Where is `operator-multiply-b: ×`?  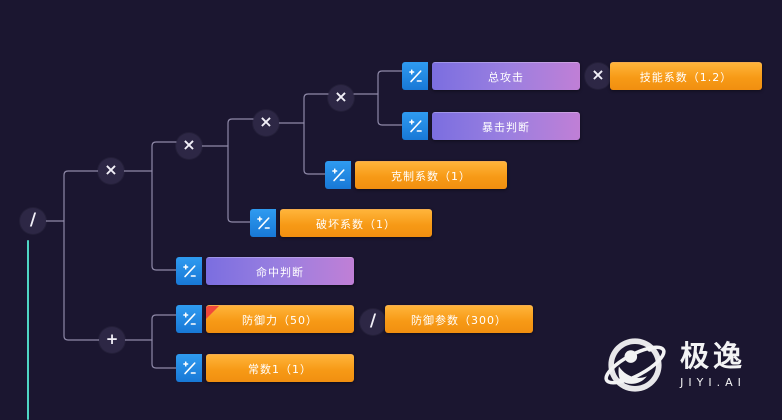
operator-multiply-b: × is located at coordinates (189, 146).